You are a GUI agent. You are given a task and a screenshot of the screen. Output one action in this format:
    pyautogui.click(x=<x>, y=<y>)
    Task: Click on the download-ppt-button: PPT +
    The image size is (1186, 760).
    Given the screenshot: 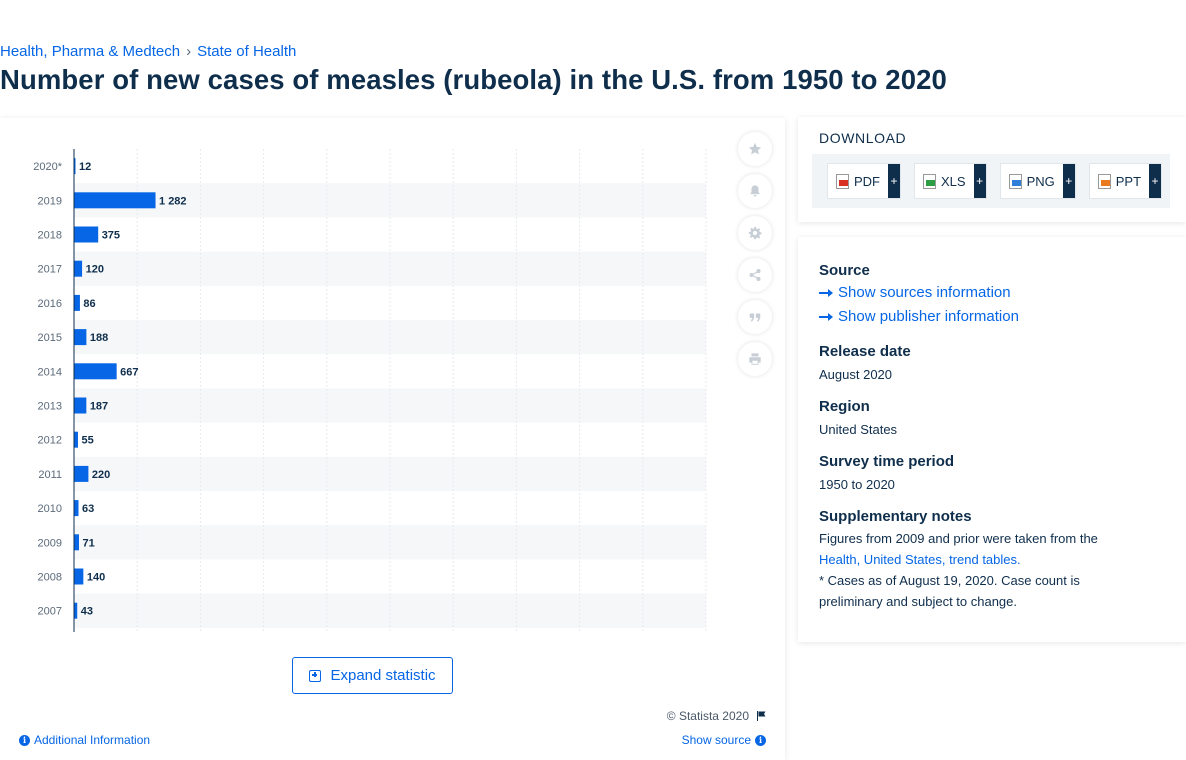 What is the action you would take?
    pyautogui.click(x=1125, y=181)
    